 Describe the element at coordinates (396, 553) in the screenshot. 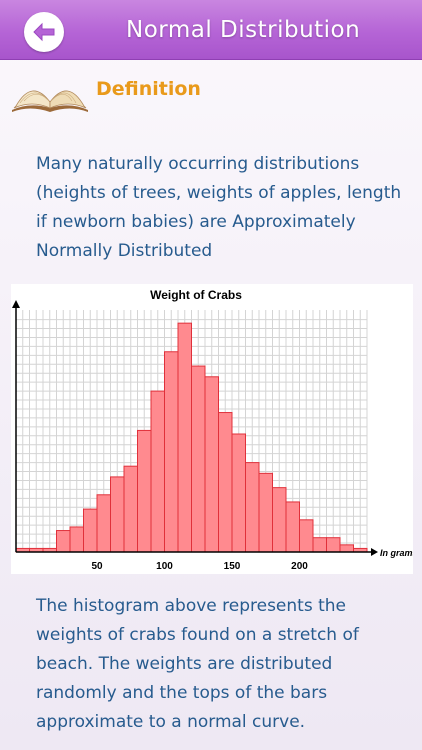

I see `x-axis-label: In grams` at that location.